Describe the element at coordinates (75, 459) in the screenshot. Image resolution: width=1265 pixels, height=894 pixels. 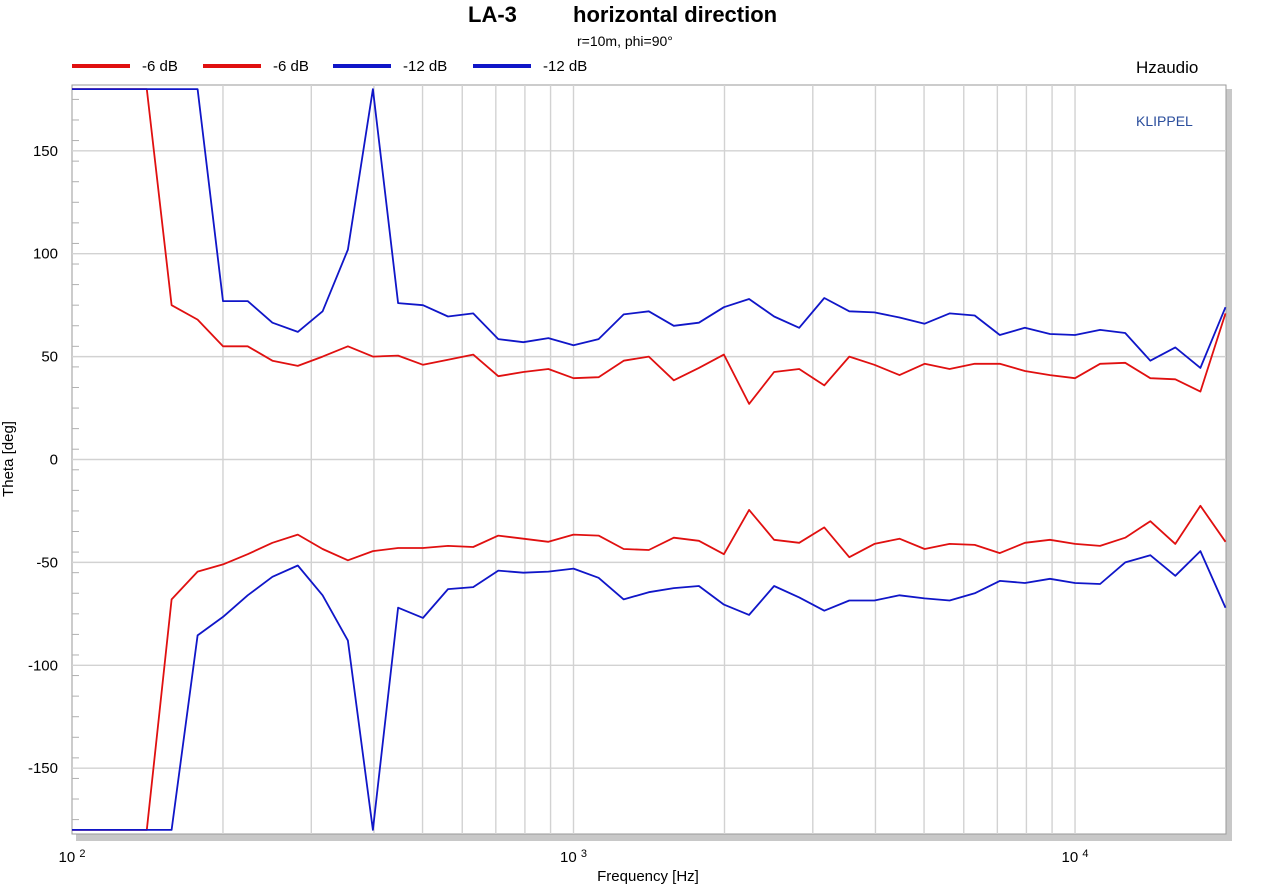
I see `minor-y-ticks` at that location.